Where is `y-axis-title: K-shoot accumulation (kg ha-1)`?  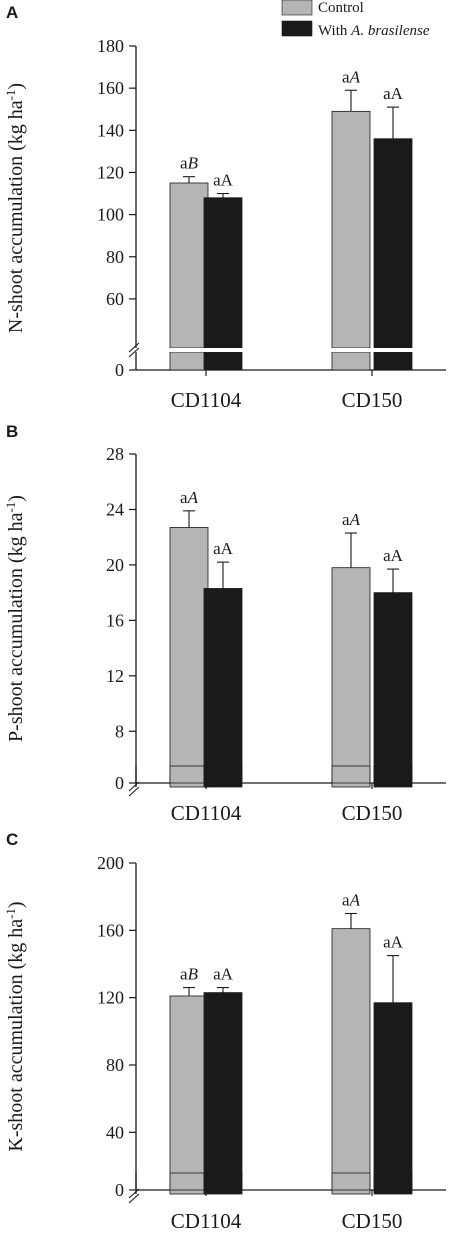
y-axis-title: K-shoot accumulation (kg ha-1) is located at coordinates (15, 1026).